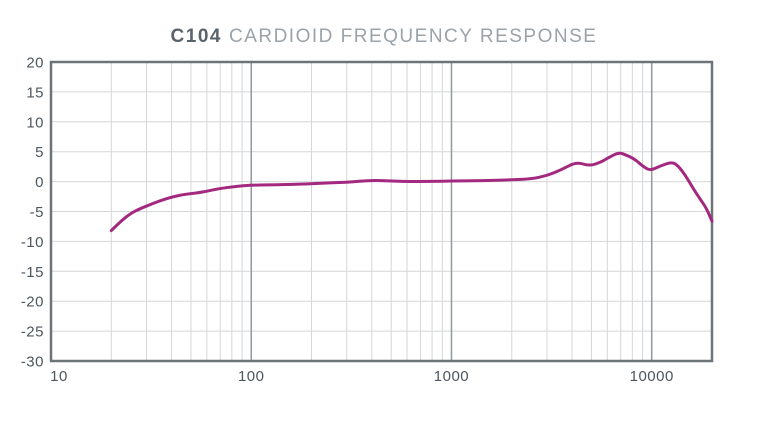 Image resolution: width=768 pixels, height=430 pixels. I want to click on chart-title-text: CARDIOID FREQUENCY RESPONSE, so click(413, 36).